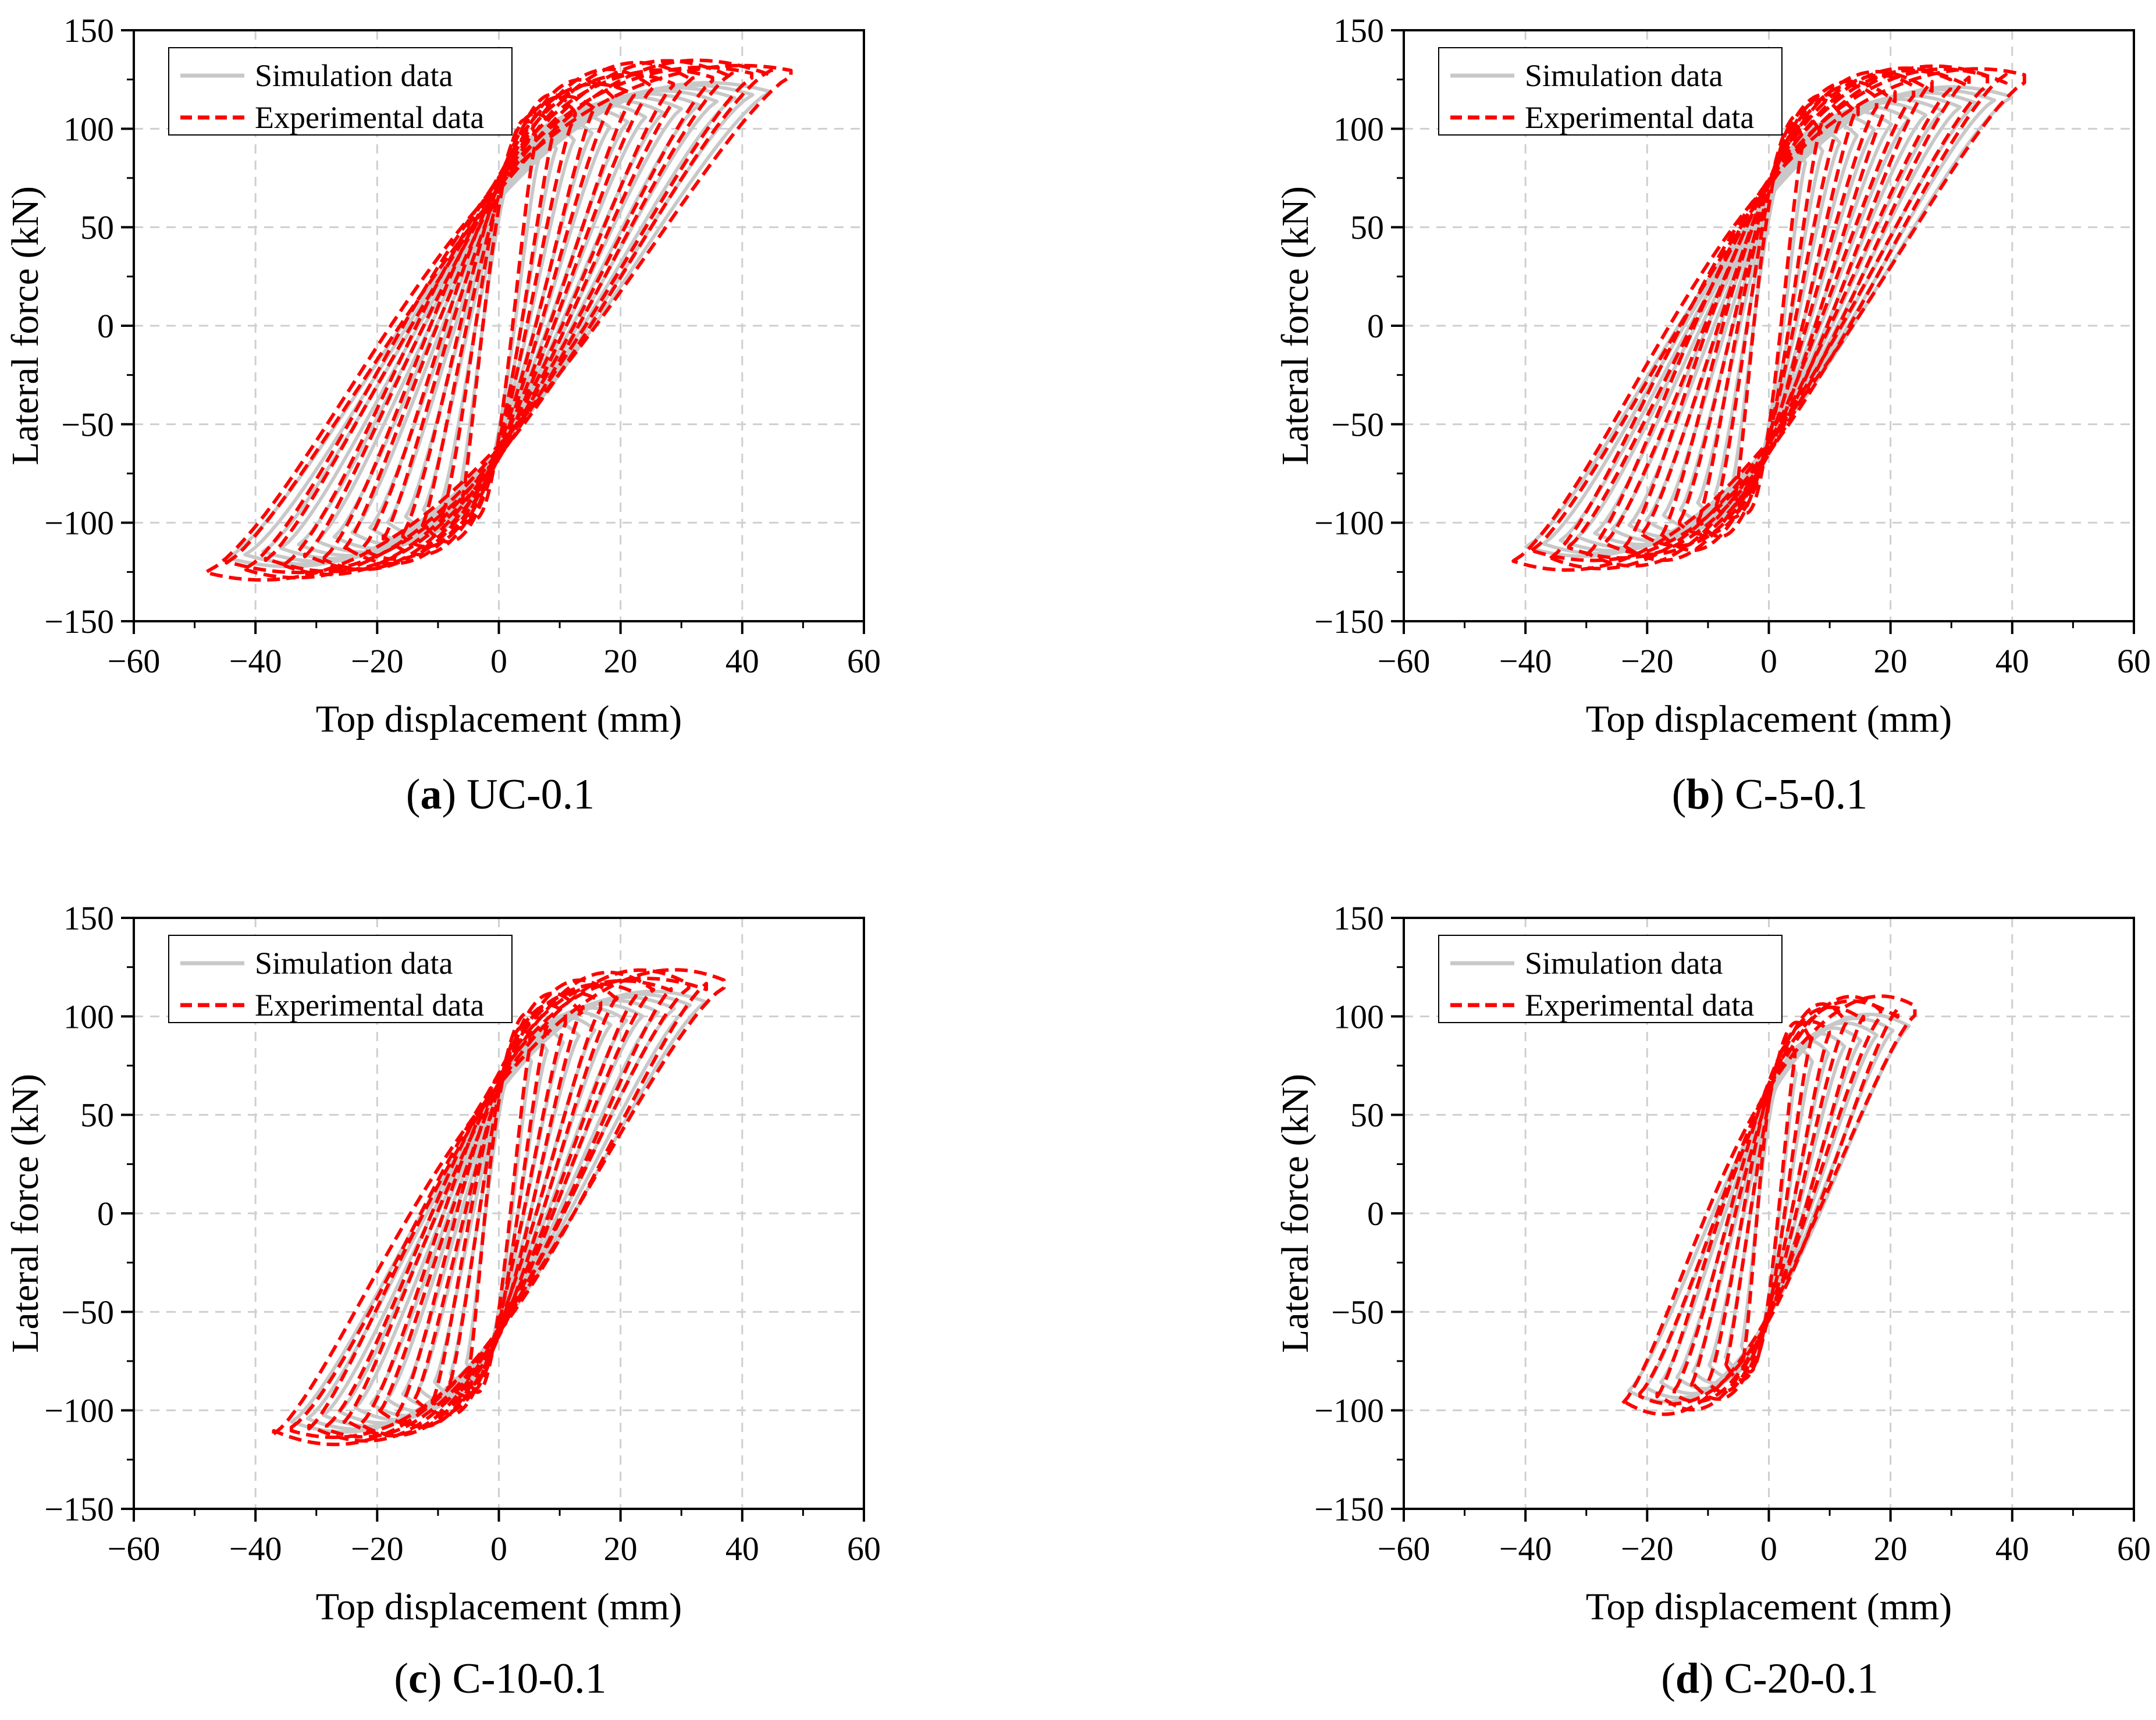 The height and width of the screenshot is (1720, 2156). What do you see at coordinates (500, 1679) in the screenshot?
I see `panel-caption: (c) C-10-0.1` at bounding box center [500, 1679].